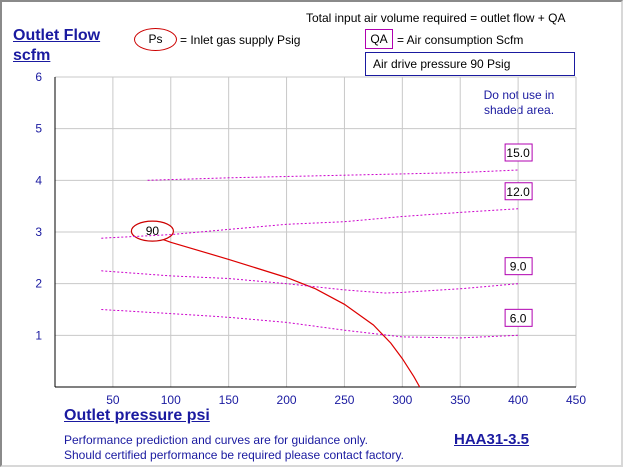  Describe the element at coordinates (287, 400) in the screenshot. I see `x-tick-label: 200` at that location.